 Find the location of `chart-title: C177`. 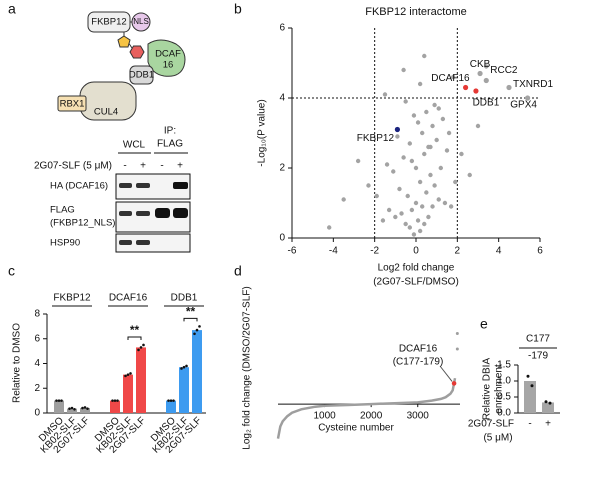

chart-title: C177 is located at coordinates (538, 339).